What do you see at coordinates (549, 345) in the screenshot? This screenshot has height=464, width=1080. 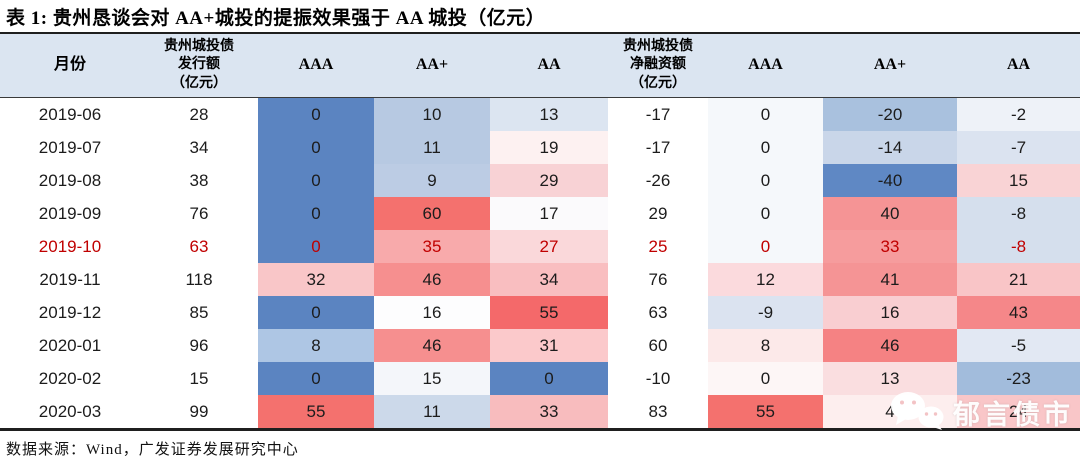 I see `table-cell: 31` at bounding box center [549, 345].